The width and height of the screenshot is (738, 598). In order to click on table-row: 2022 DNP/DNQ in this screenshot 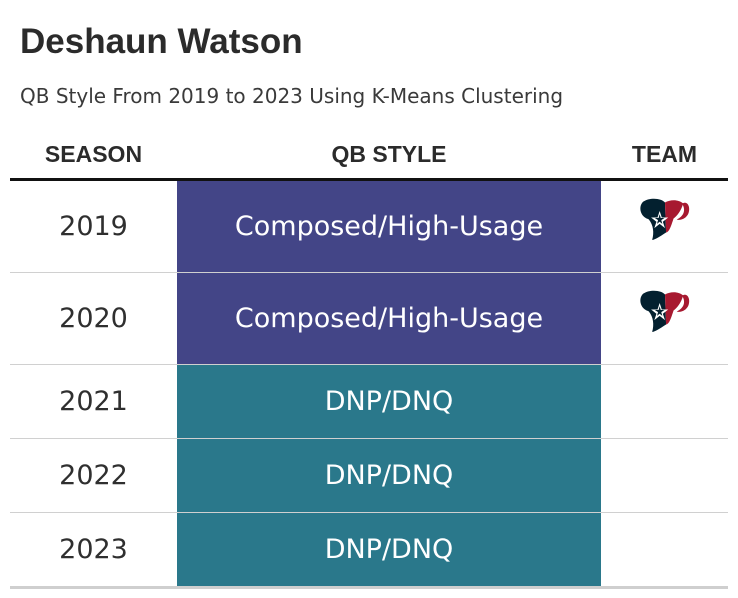, I will do `click(369, 476)`.